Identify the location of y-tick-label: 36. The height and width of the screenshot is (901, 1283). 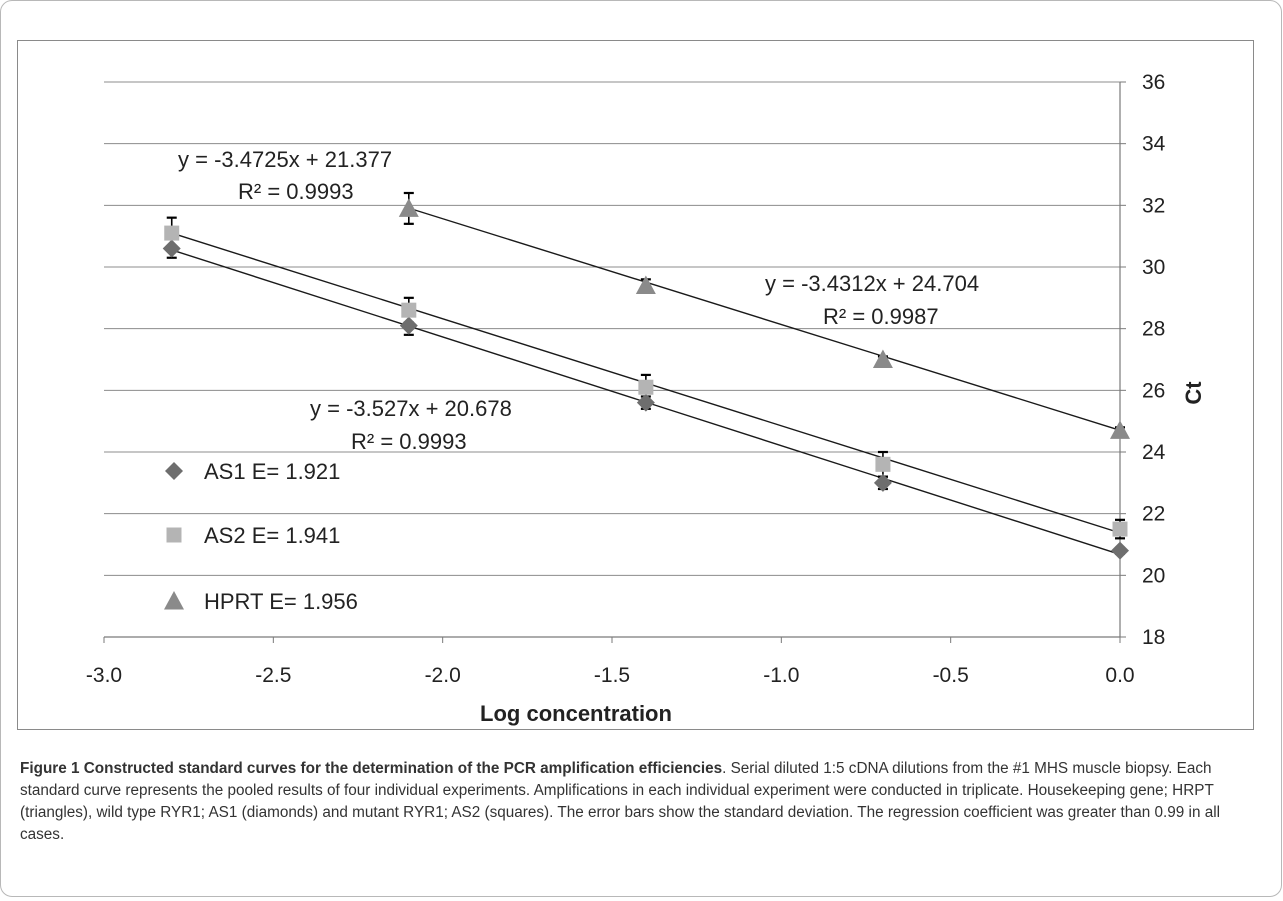
(1153, 82).